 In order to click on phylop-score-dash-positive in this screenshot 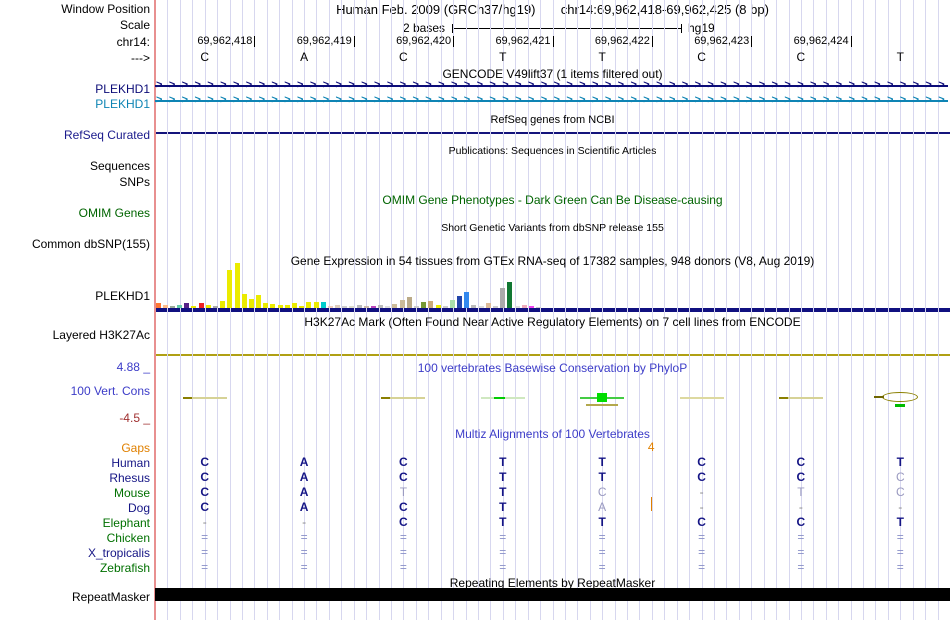, I will do `click(502, 398)`.